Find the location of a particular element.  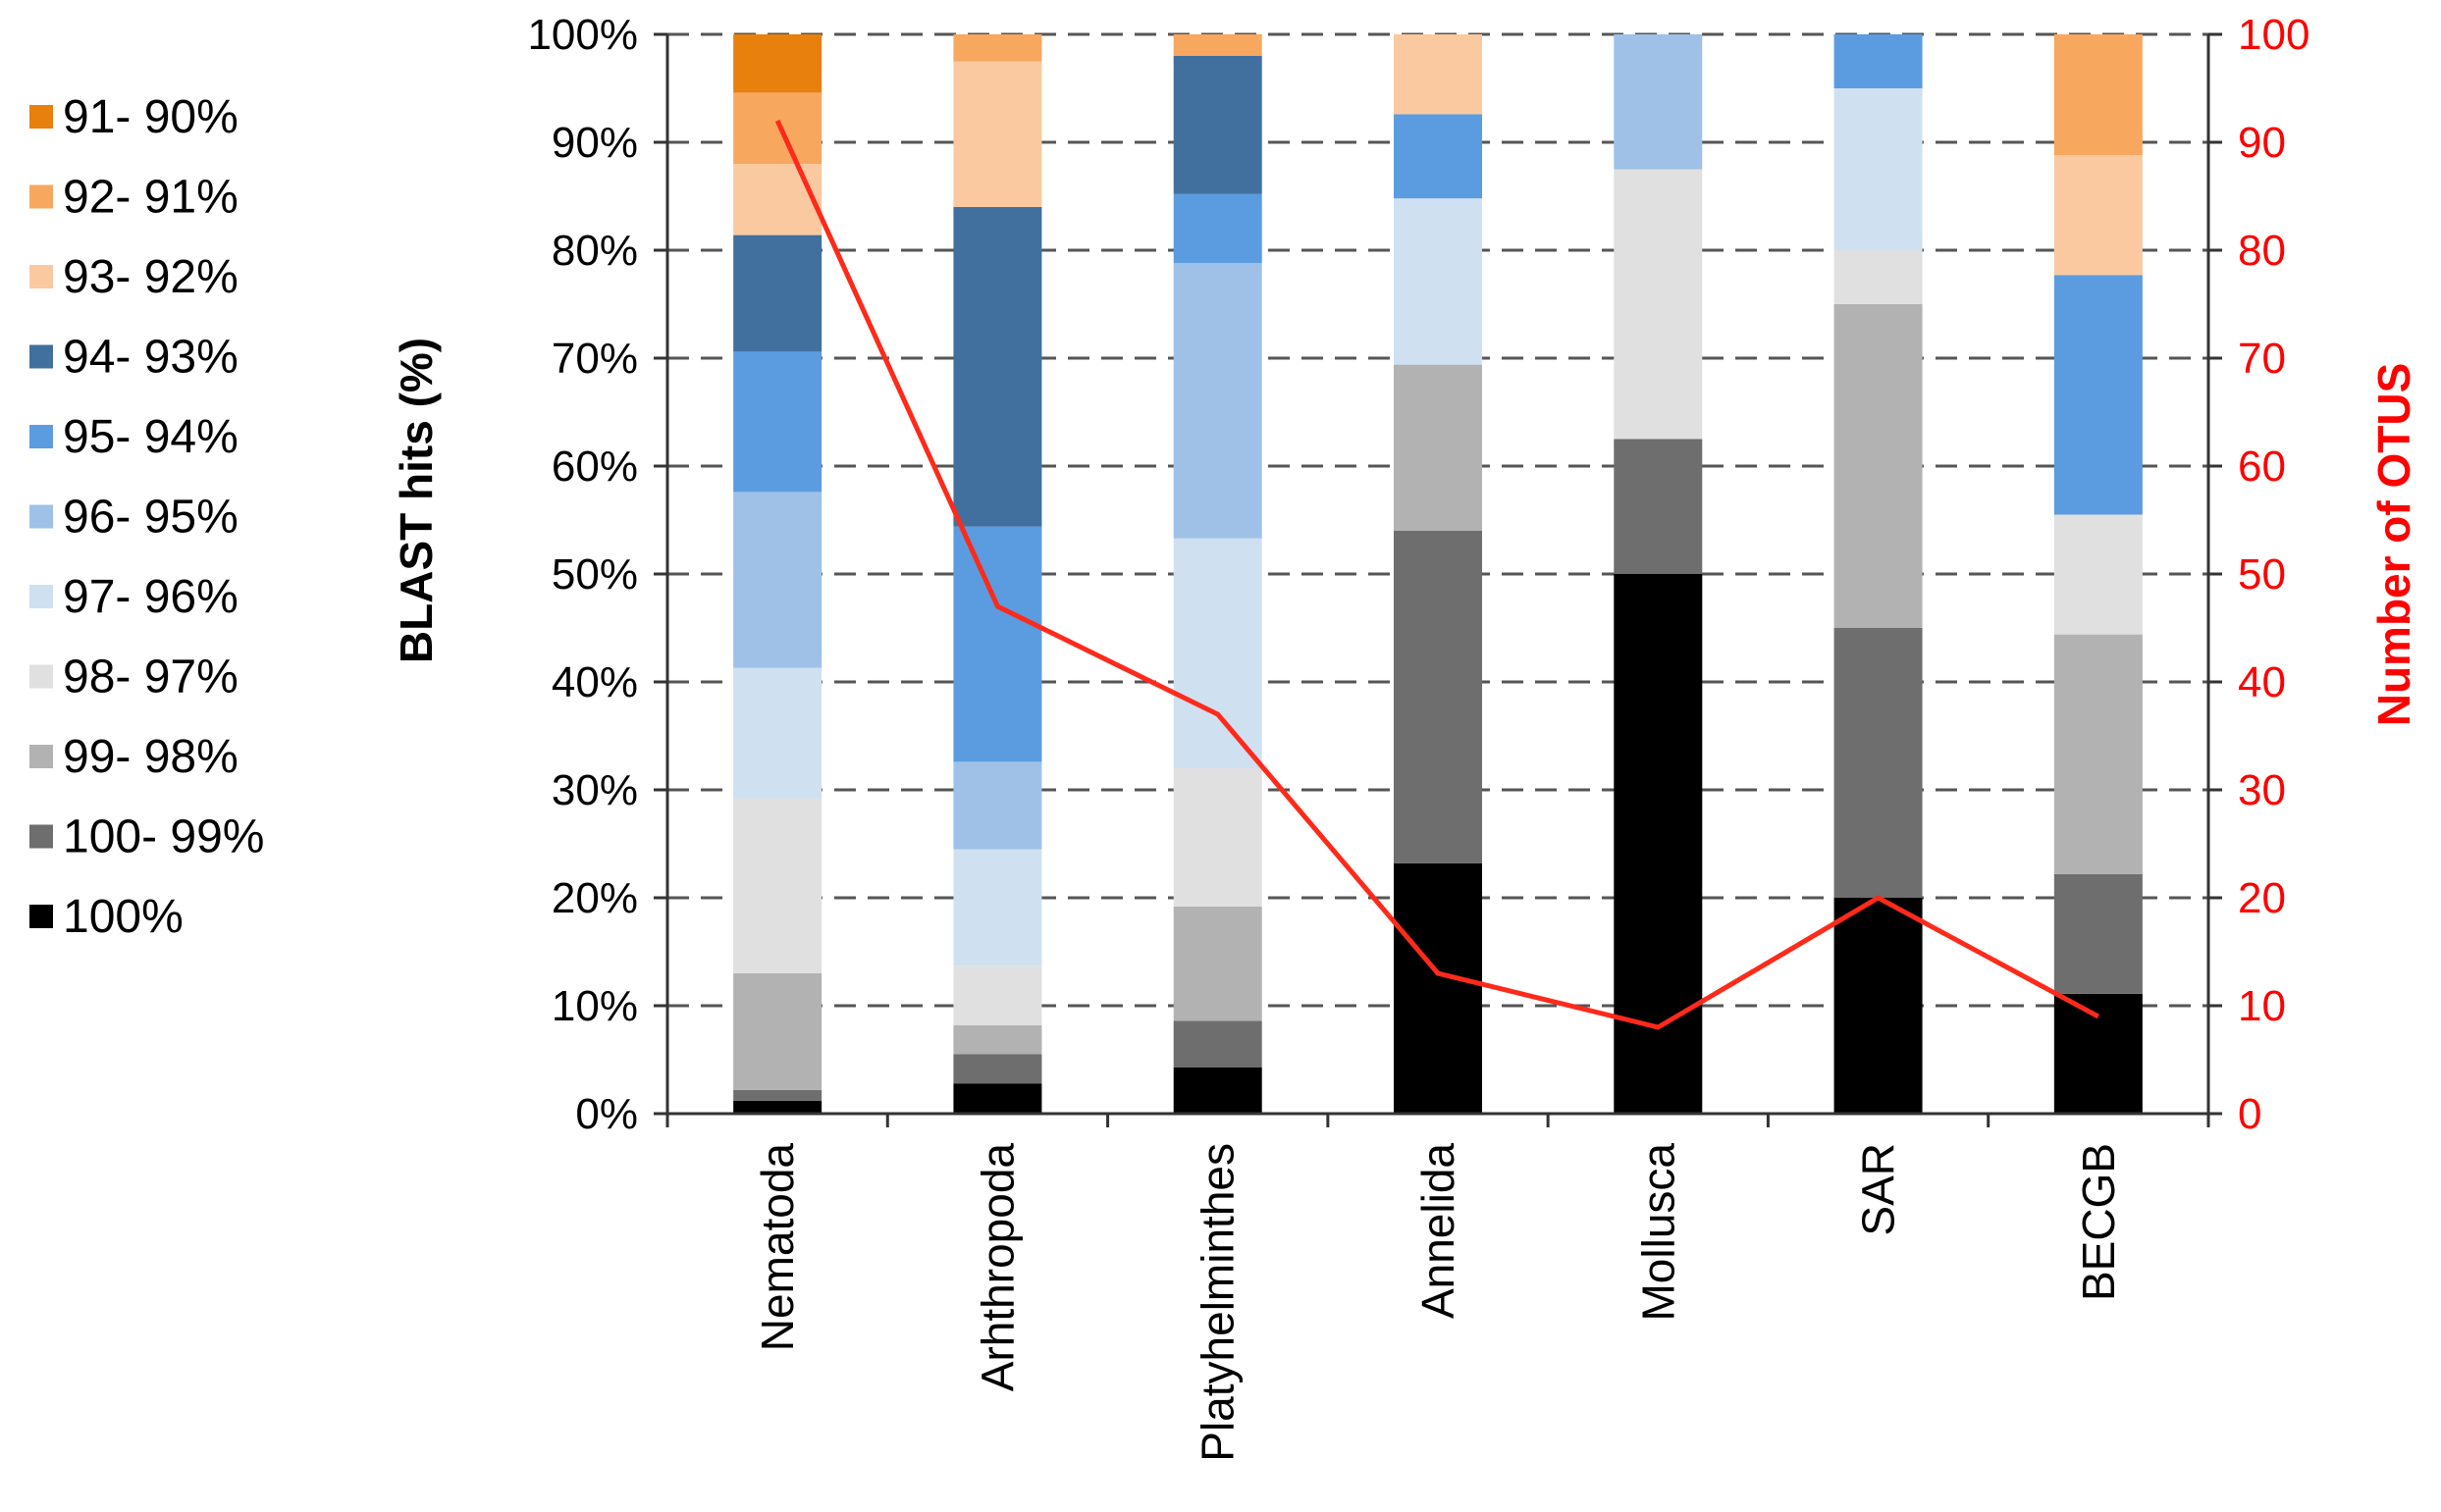

legend-label: 96- 95% is located at coordinates (151, 518).